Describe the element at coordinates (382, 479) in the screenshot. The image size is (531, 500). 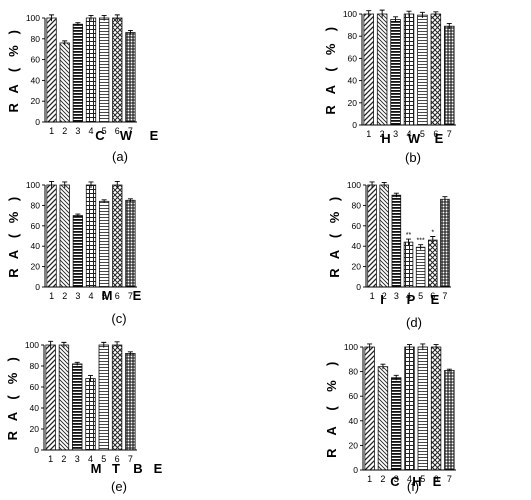
I see `x-tick-label: 2` at that location.